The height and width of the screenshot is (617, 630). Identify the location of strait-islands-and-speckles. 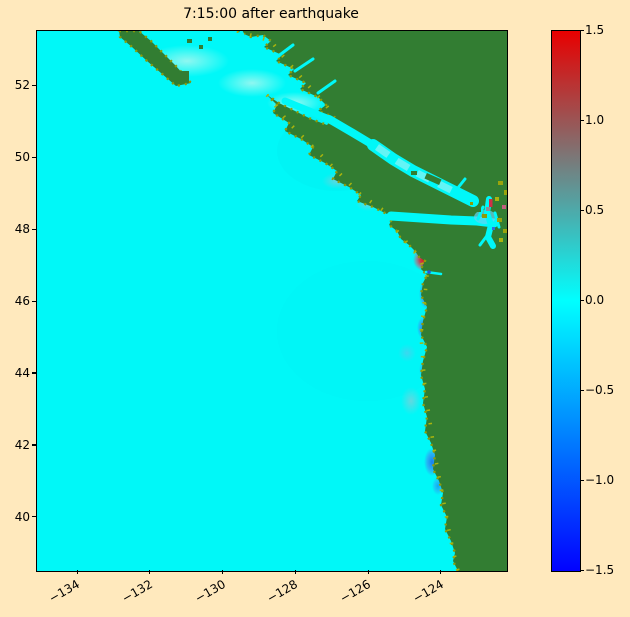
(420, 151).